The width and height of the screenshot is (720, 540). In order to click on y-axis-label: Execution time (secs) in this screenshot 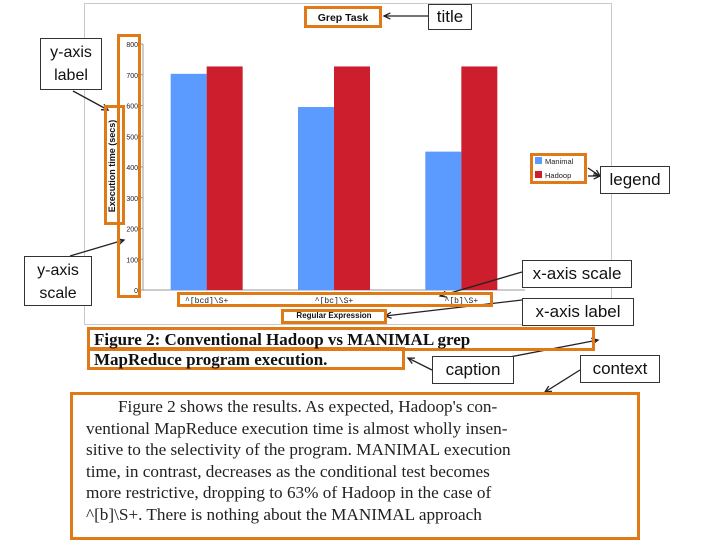, I will do `click(112, 166)`.